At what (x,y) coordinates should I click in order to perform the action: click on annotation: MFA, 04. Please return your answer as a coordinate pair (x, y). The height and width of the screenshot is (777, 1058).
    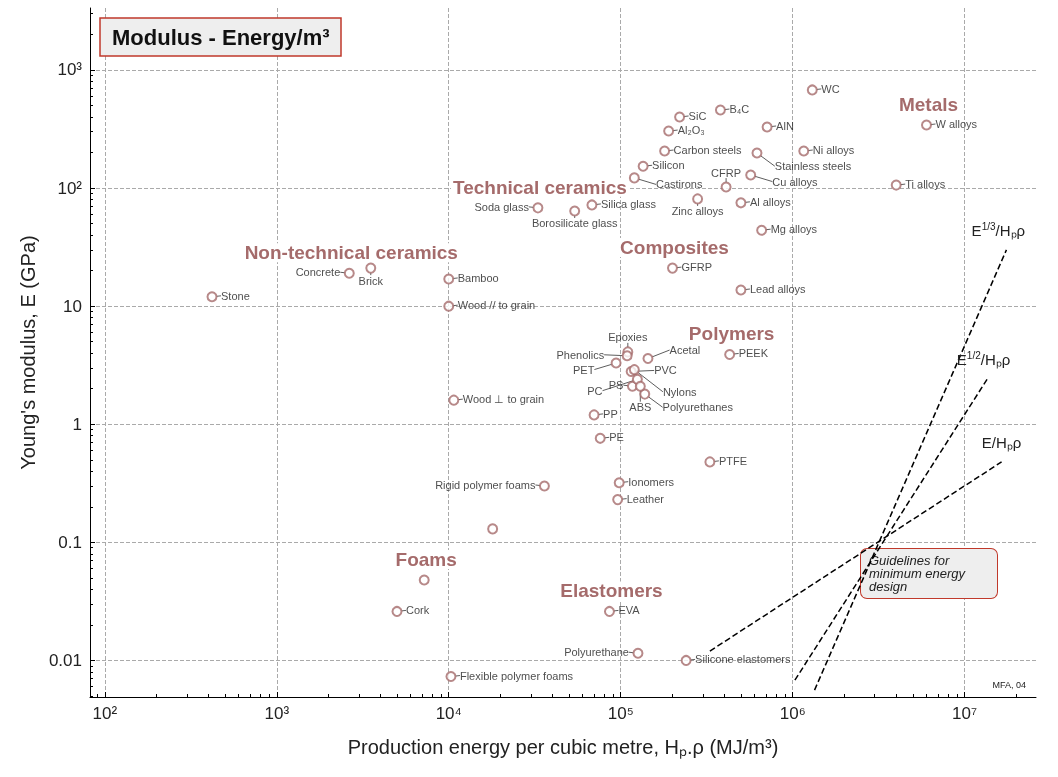
    Looking at the image, I should click on (1009, 684).